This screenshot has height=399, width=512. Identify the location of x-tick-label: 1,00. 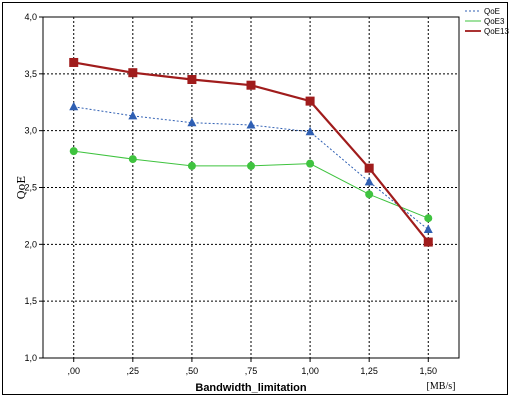
(310, 371).